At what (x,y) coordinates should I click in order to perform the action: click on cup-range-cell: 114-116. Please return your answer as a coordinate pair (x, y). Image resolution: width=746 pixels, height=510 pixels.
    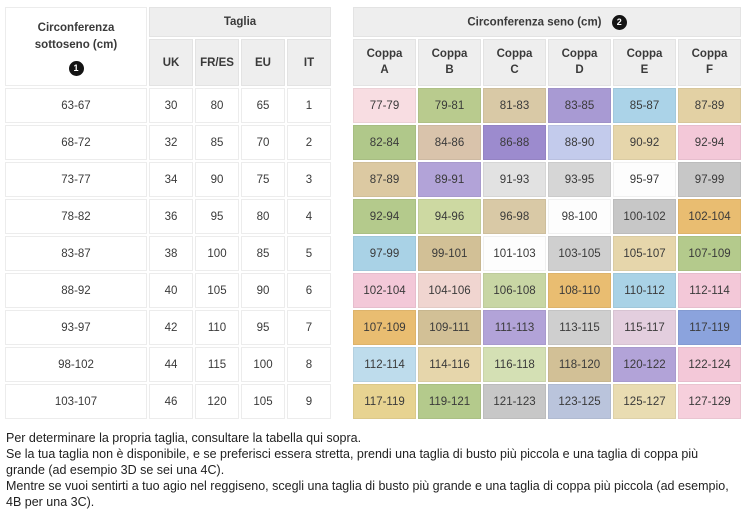
    Looking at the image, I should click on (450, 364).